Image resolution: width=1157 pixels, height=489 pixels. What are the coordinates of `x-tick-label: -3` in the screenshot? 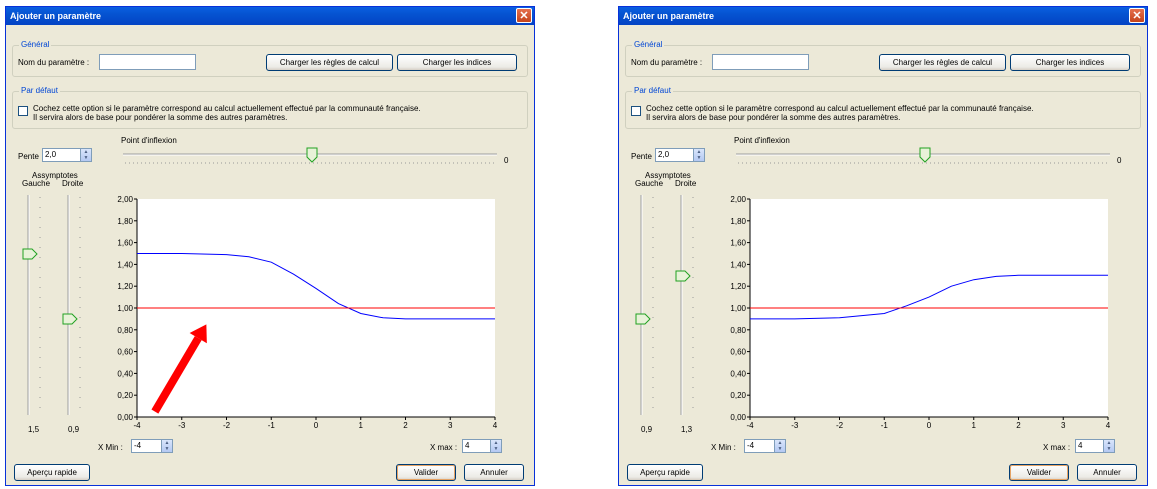 It's located at (795, 425).